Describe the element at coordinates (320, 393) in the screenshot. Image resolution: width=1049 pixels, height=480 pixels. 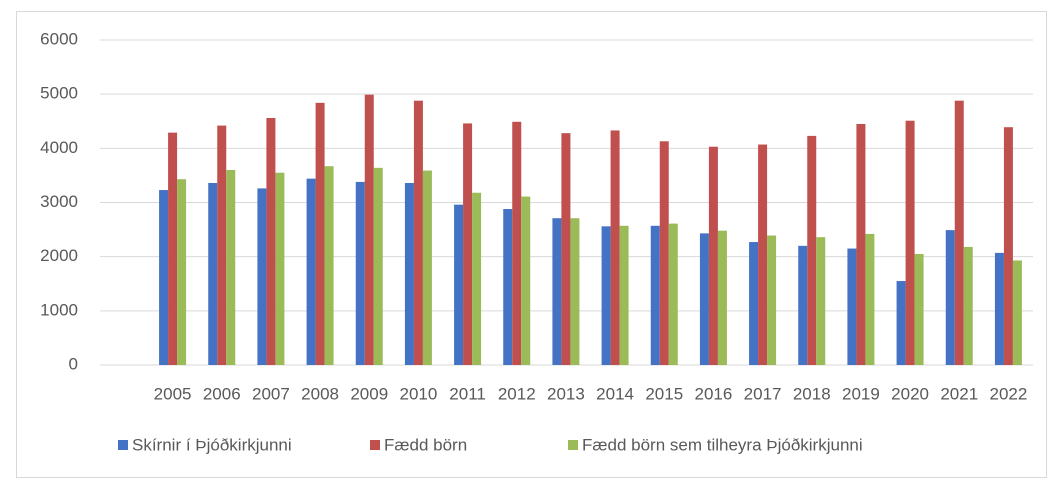
I see `x-tick-label: 2008` at that location.